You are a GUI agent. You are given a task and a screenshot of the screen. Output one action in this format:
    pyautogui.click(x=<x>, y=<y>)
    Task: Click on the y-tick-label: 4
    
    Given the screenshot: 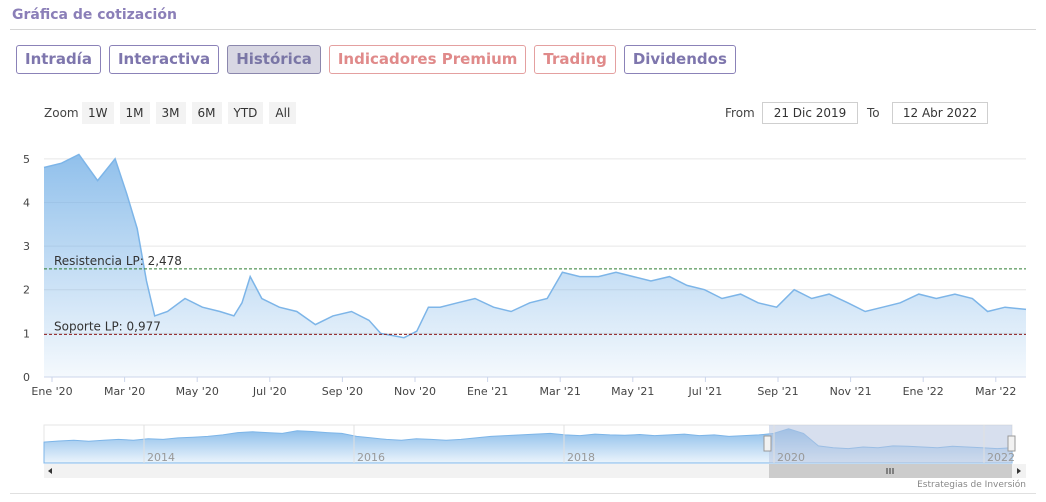 What is the action you would take?
    pyautogui.click(x=26, y=202)
    